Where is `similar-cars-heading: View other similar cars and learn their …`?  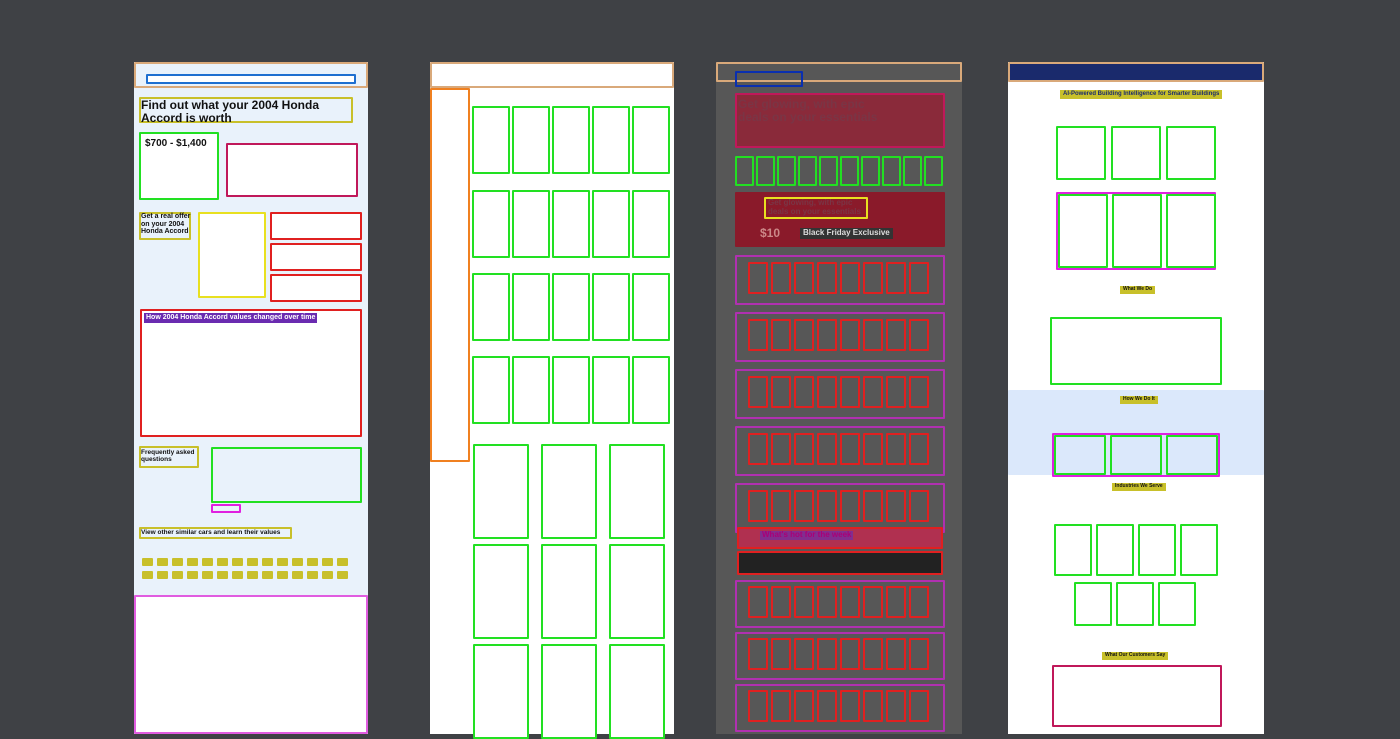
similar-cars-heading: View other similar cars and learn their … is located at coordinates (211, 532).